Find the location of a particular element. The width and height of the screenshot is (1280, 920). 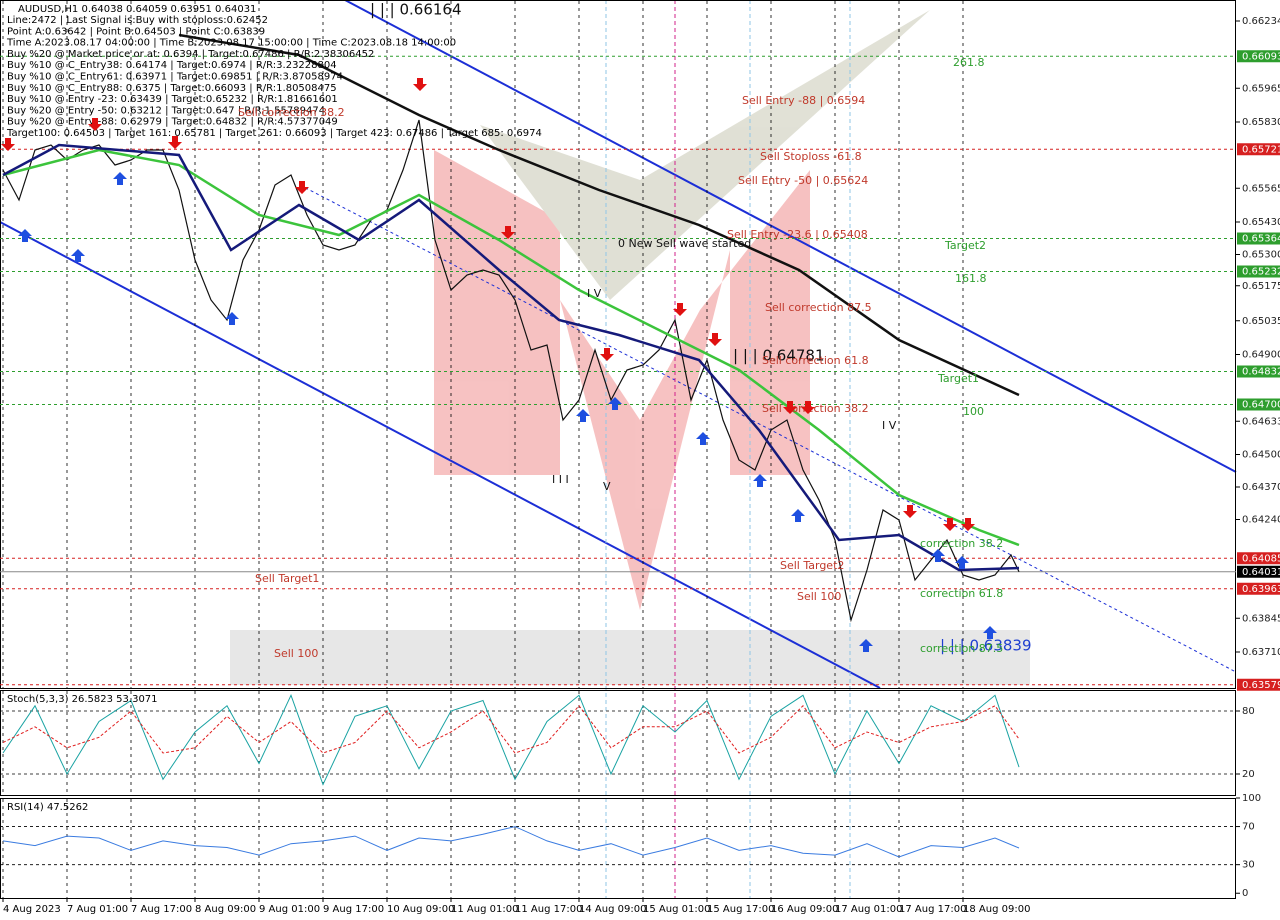

annotation: Sell Target1 is located at coordinates (287, 578).